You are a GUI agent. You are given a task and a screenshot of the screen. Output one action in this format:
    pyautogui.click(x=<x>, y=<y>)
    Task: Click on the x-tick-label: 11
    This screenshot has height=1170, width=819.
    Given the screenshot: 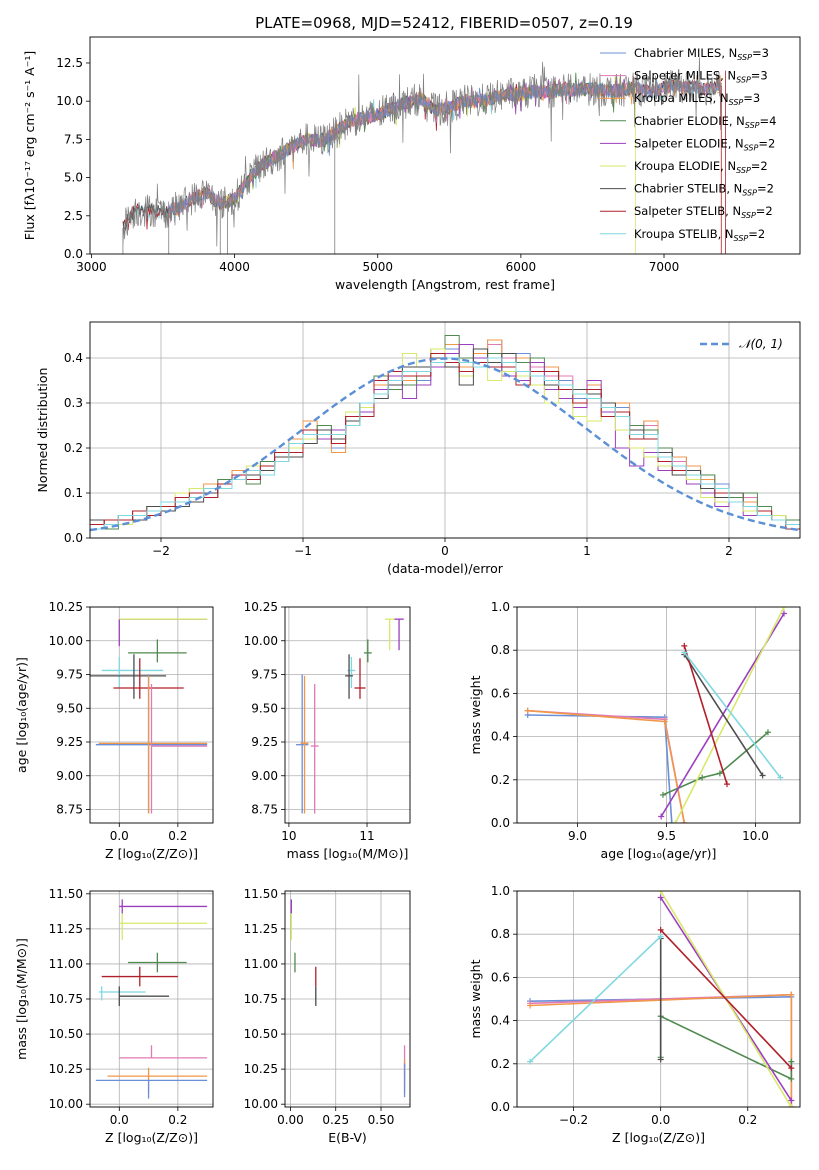 What is the action you would take?
    pyautogui.click(x=366, y=836)
    